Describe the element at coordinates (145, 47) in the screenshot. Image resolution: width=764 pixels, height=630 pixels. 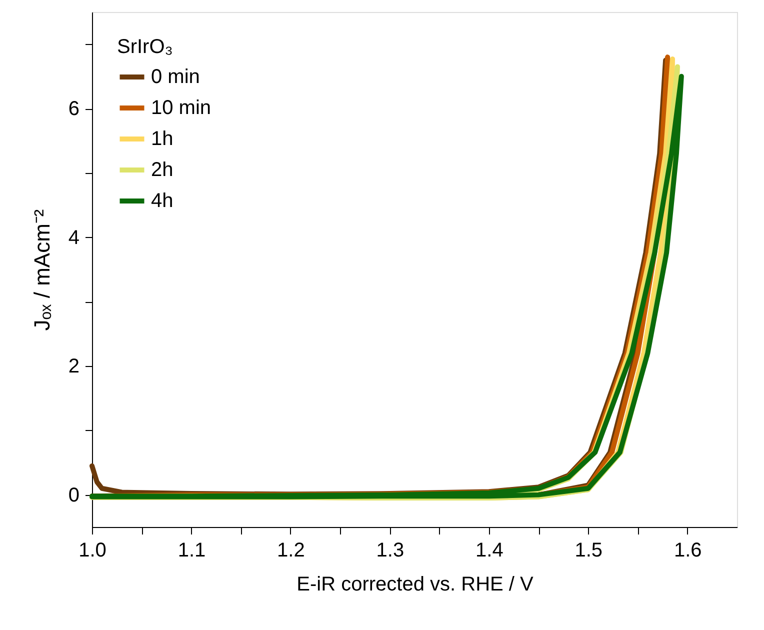
I see `legend-title: SrIrO₃` at that location.